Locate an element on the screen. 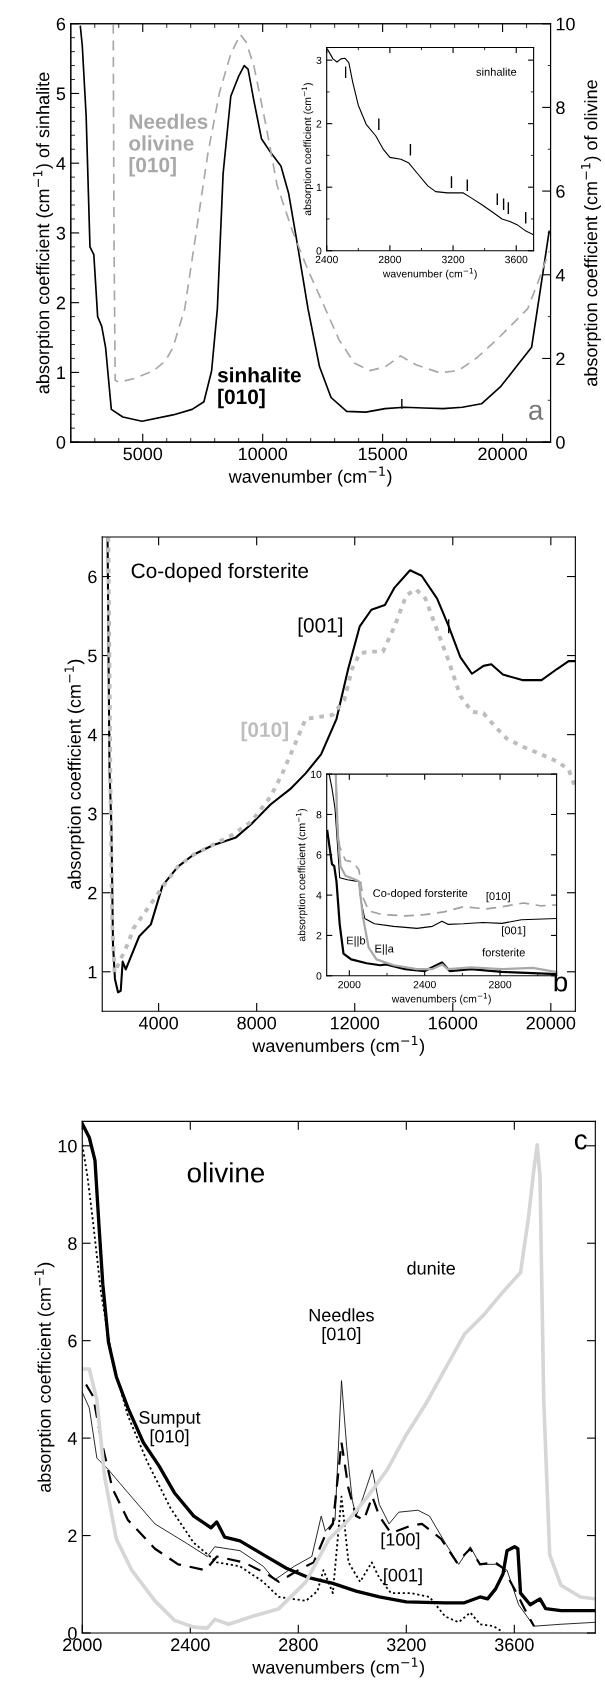  x-tick-label: 10000 is located at coordinates (263, 454).